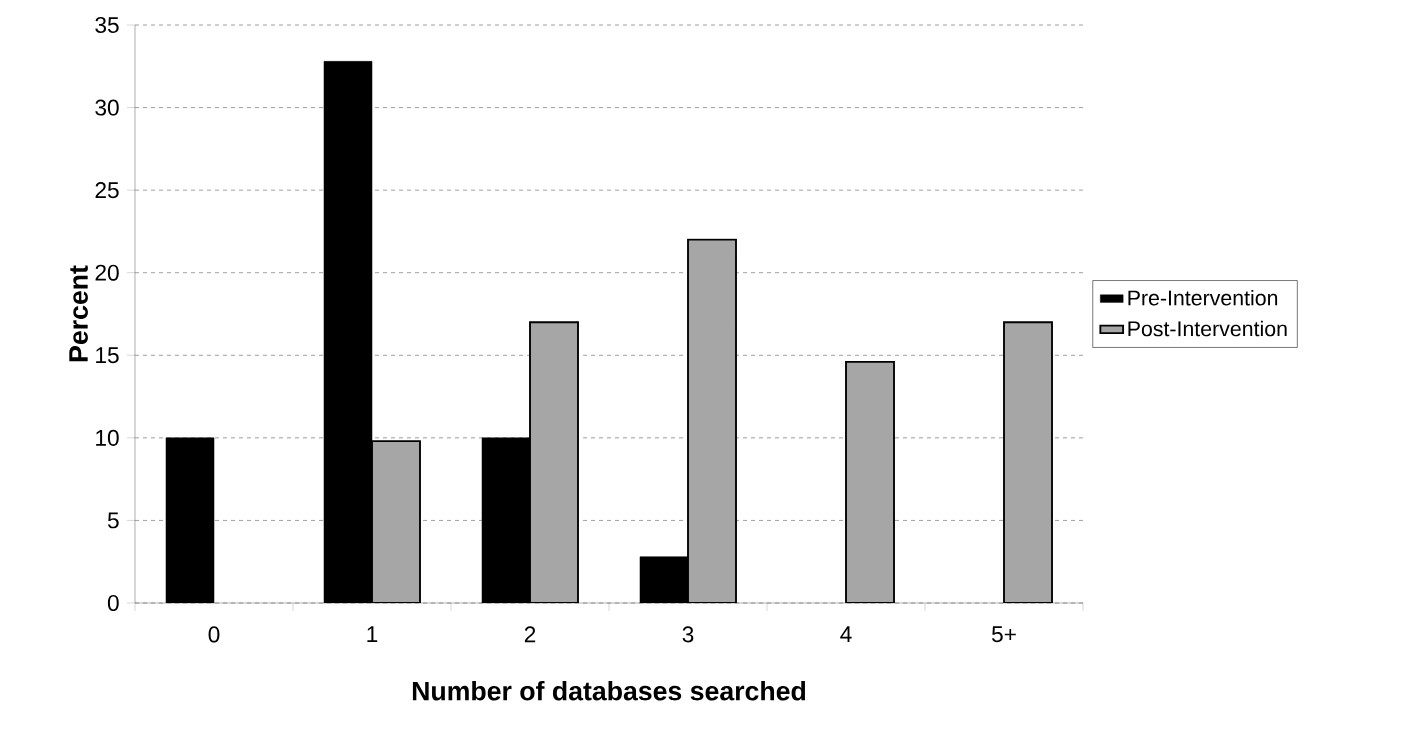 The height and width of the screenshot is (736, 1404). What do you see at coordinates (688, 634) in the screenshot?
I see `x-tick-label: 3` at bounding box center [688, 634].